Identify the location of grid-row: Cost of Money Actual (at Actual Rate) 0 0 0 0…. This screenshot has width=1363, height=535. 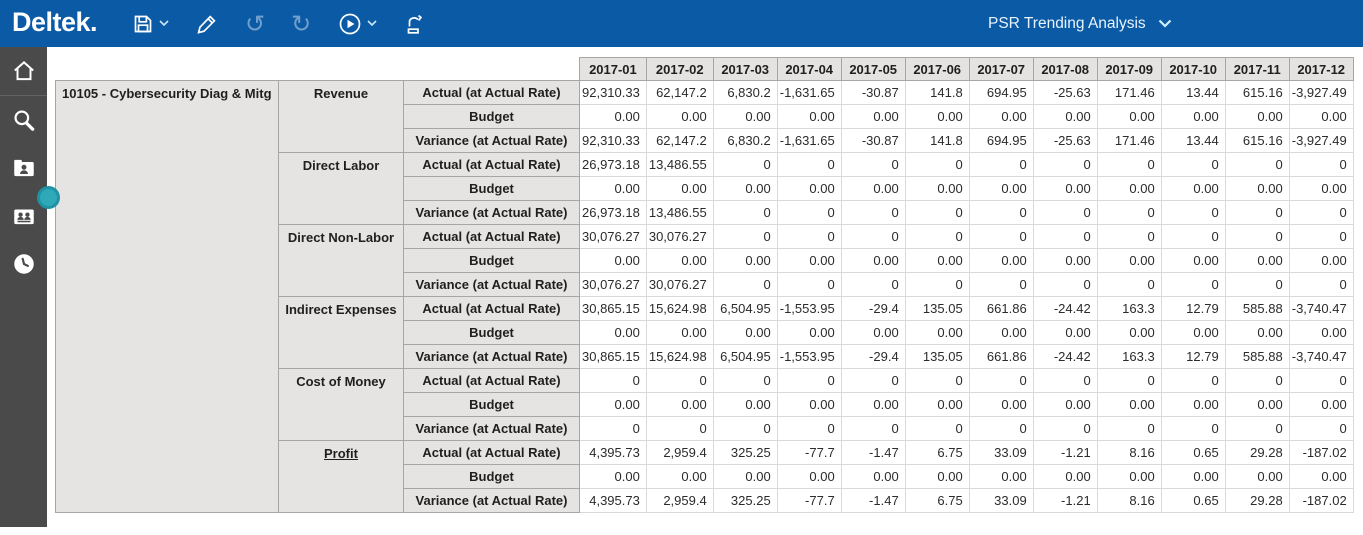
(705, 404).